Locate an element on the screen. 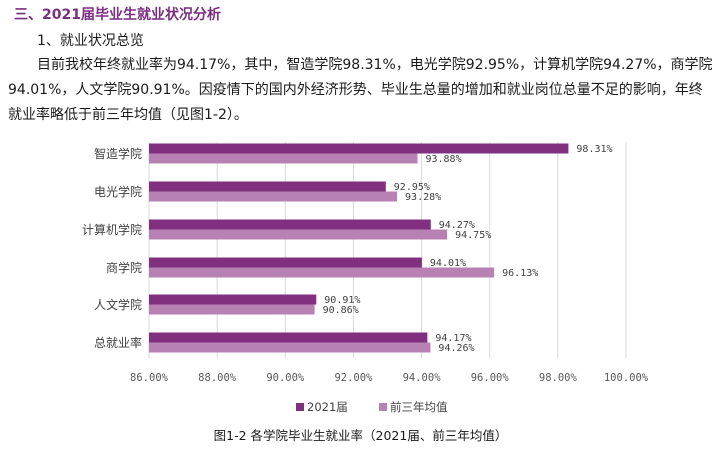 This screenshot has height=449, width=721. category-label: 智造学院 is located at coordinates (118, 153).